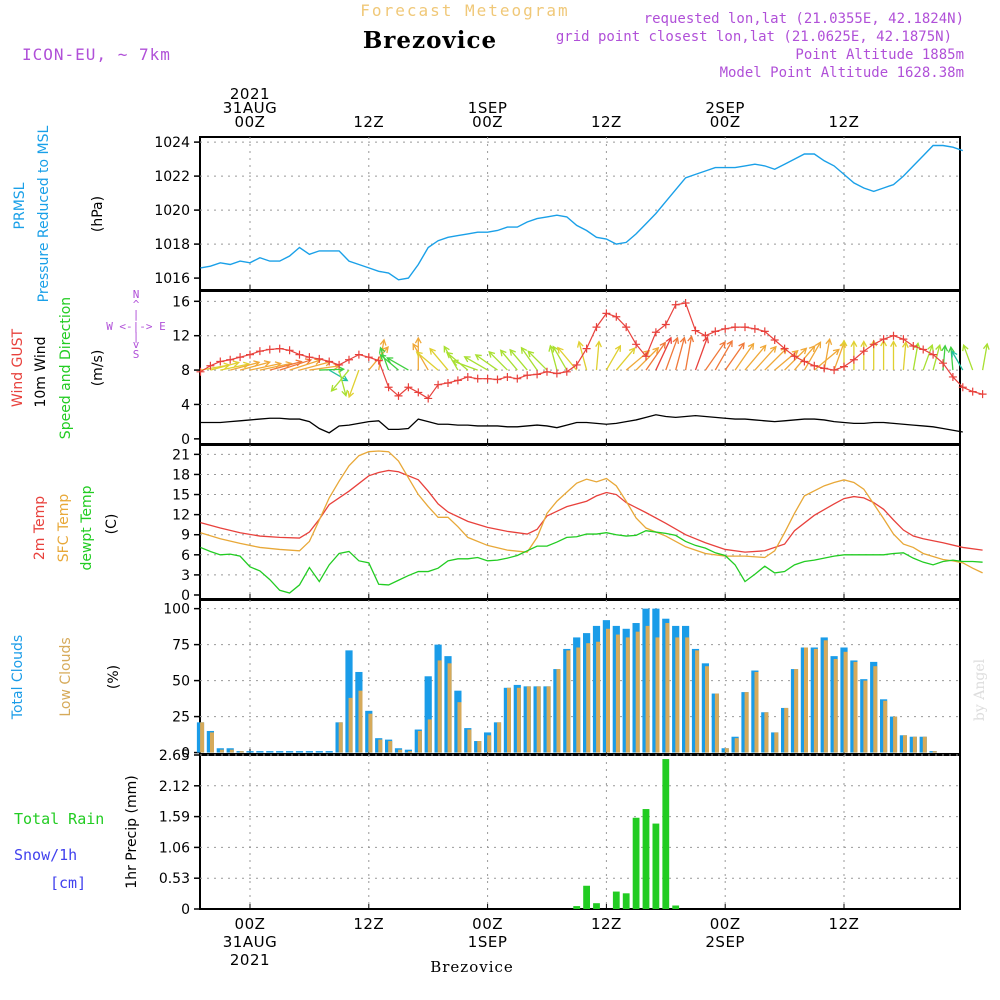  I want to click on compass-n: N, so click(136, 294).